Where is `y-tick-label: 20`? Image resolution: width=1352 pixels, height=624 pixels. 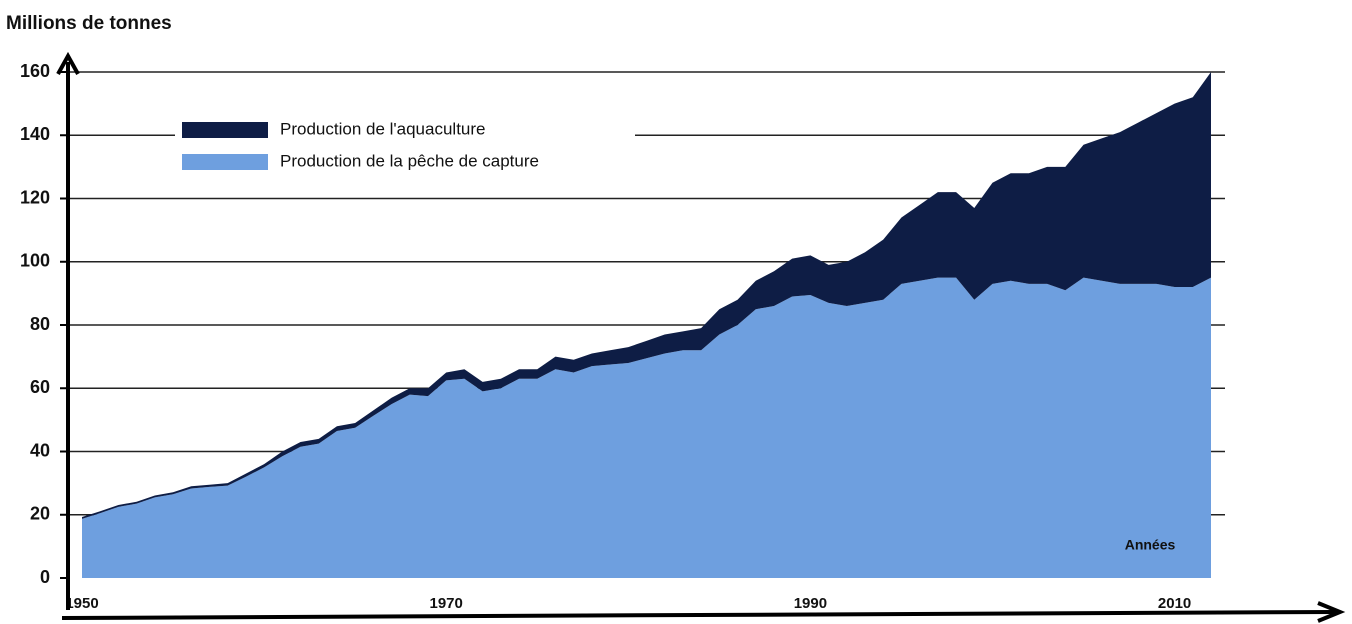 y-tick-label: 20 is located at coordinates (40, 514).